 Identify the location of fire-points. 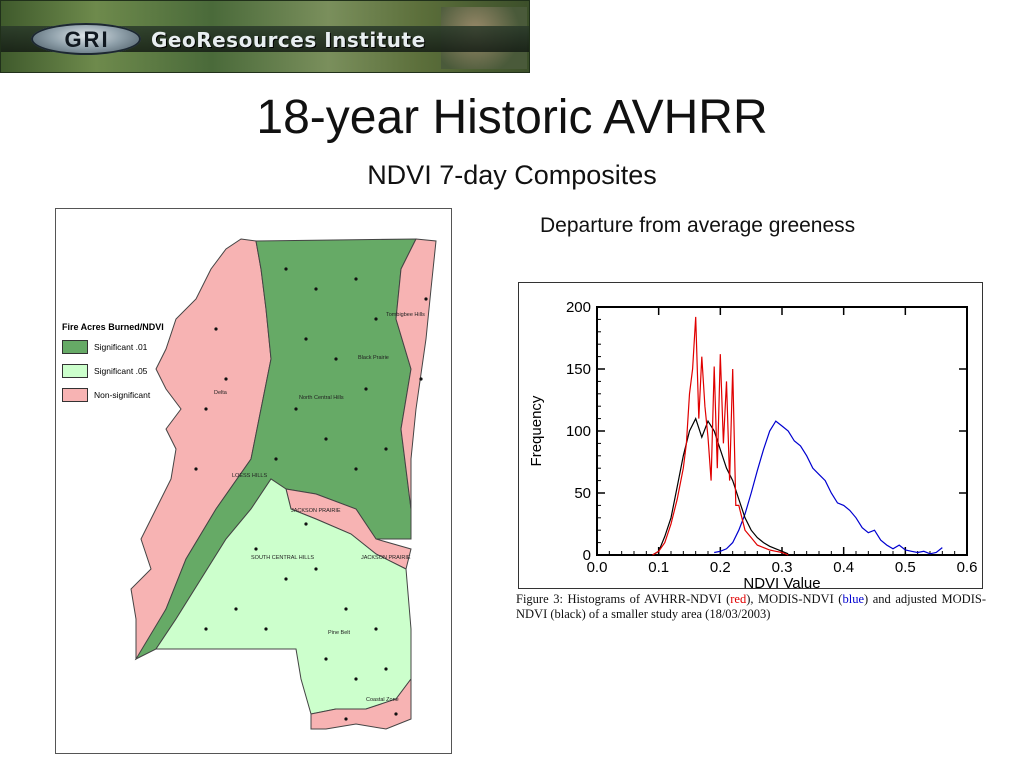
(311, 494).